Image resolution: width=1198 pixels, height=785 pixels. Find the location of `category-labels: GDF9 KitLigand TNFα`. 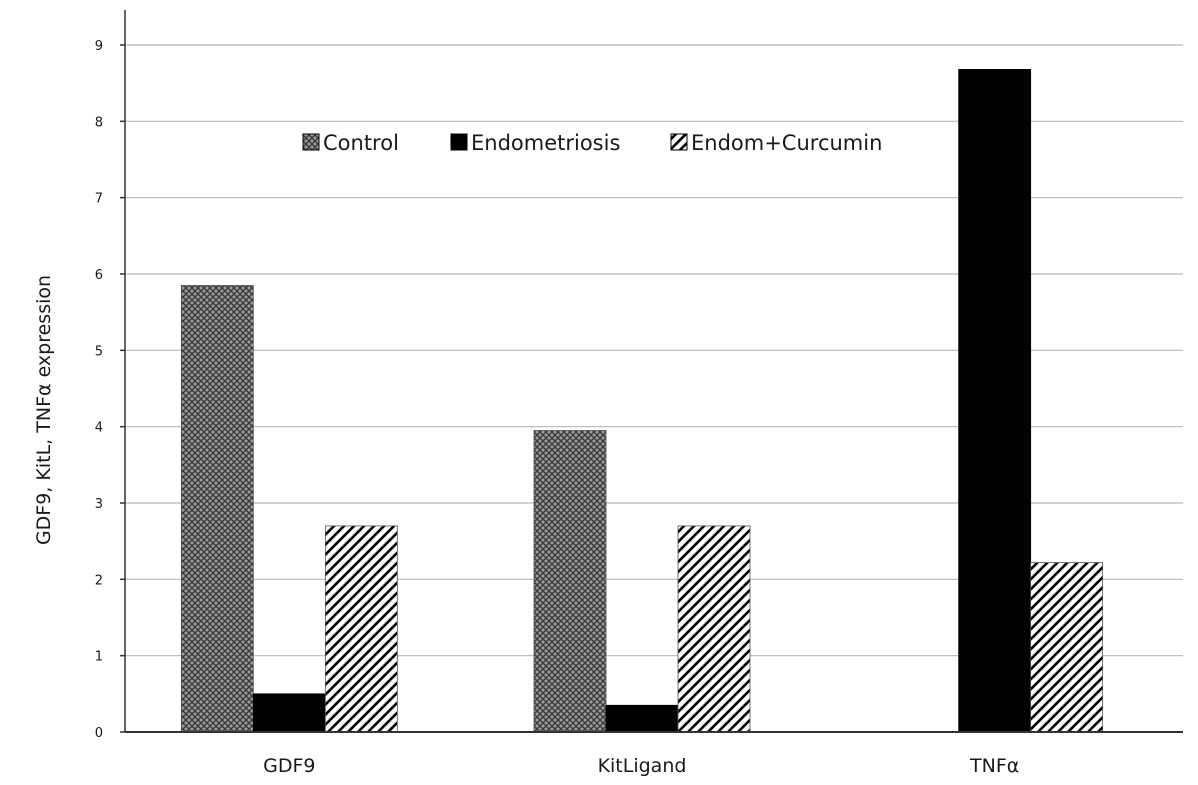

category-labels: GDF9 KitLigand TNFα is located at coordinates (641, 766).